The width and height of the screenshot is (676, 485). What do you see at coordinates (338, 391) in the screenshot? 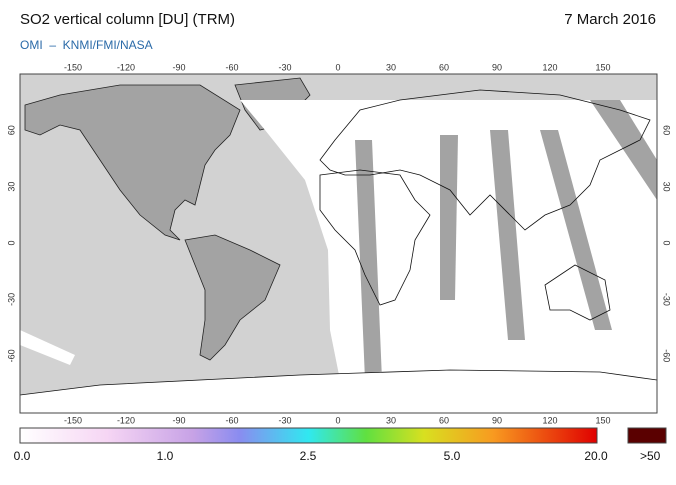
I see `antarctica` at bounding box center [338, 391].